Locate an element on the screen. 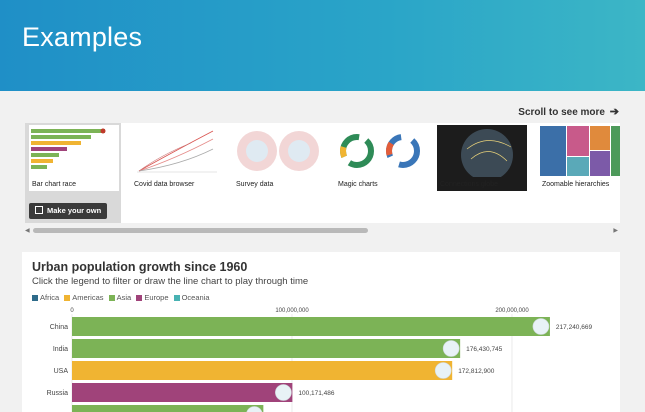 The width and height of the screenshot is (645, 412). legend-label: Europe is located at coordinates (156, 297).